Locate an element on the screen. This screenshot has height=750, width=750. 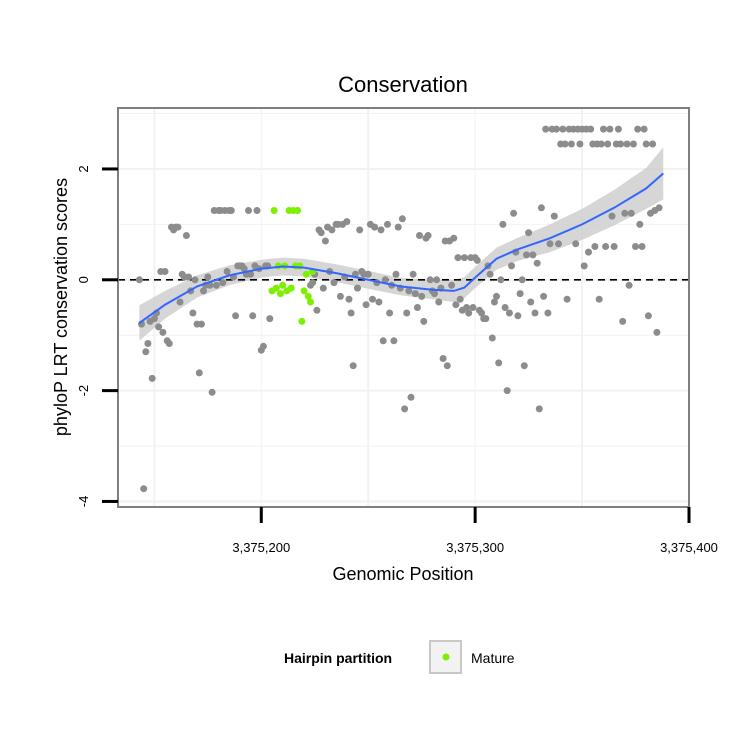
x-tick-label: 3,375,200 is located at coordinates (261, 547).